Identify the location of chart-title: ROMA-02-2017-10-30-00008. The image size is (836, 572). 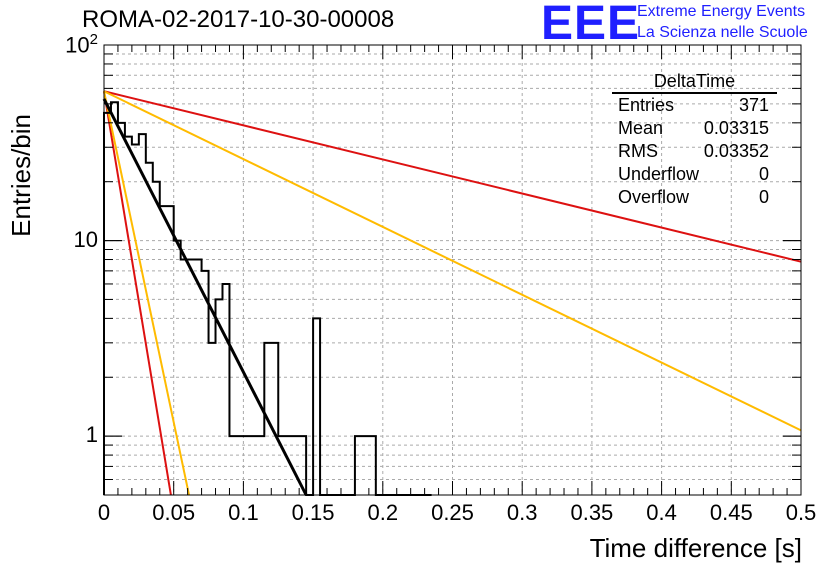
(238, 19).